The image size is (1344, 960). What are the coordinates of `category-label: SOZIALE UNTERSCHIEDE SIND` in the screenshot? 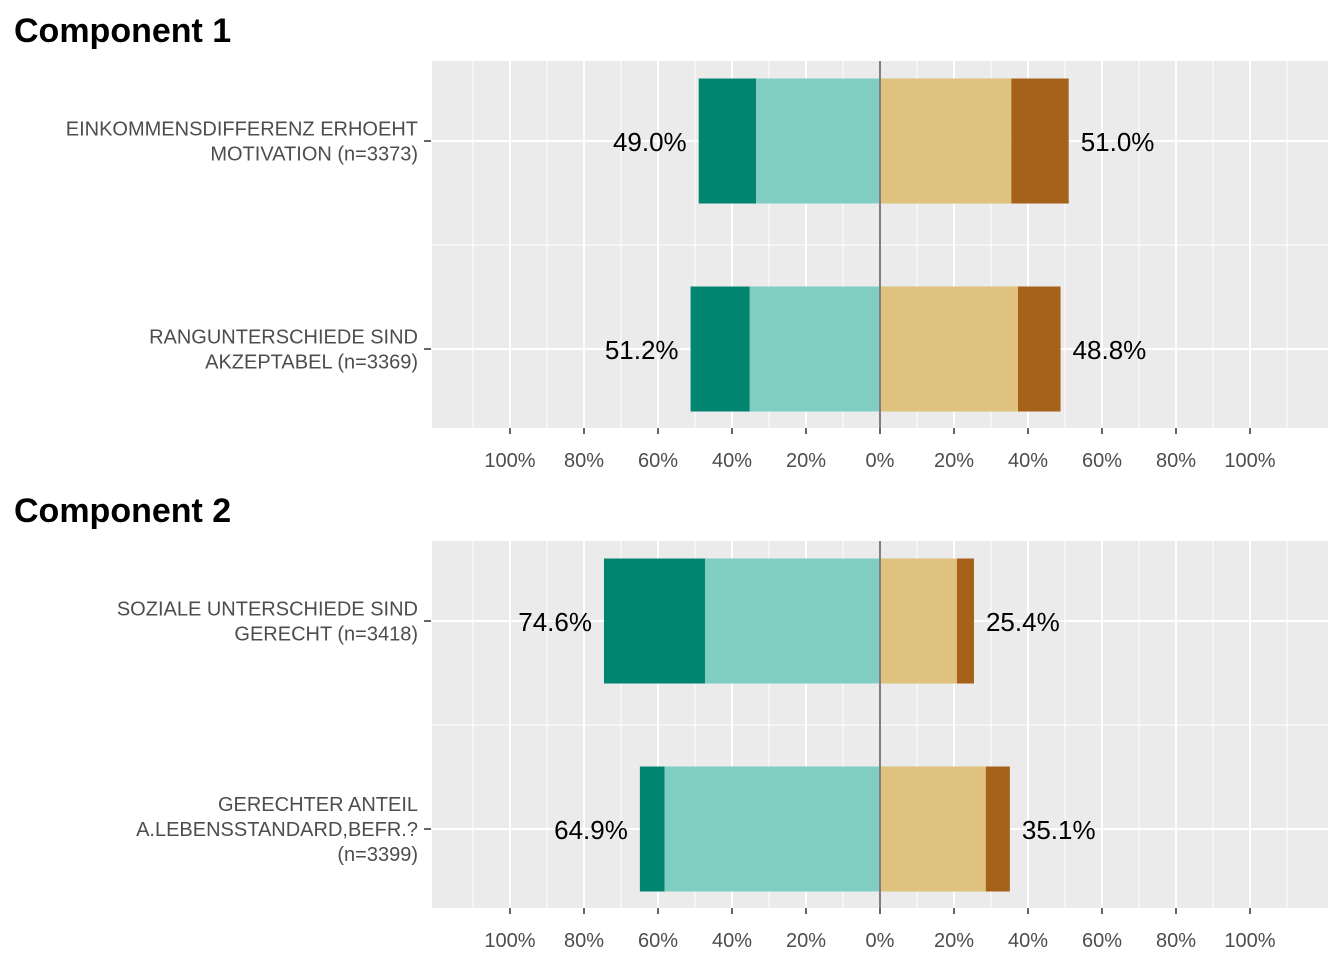 It's located at (267, 610).